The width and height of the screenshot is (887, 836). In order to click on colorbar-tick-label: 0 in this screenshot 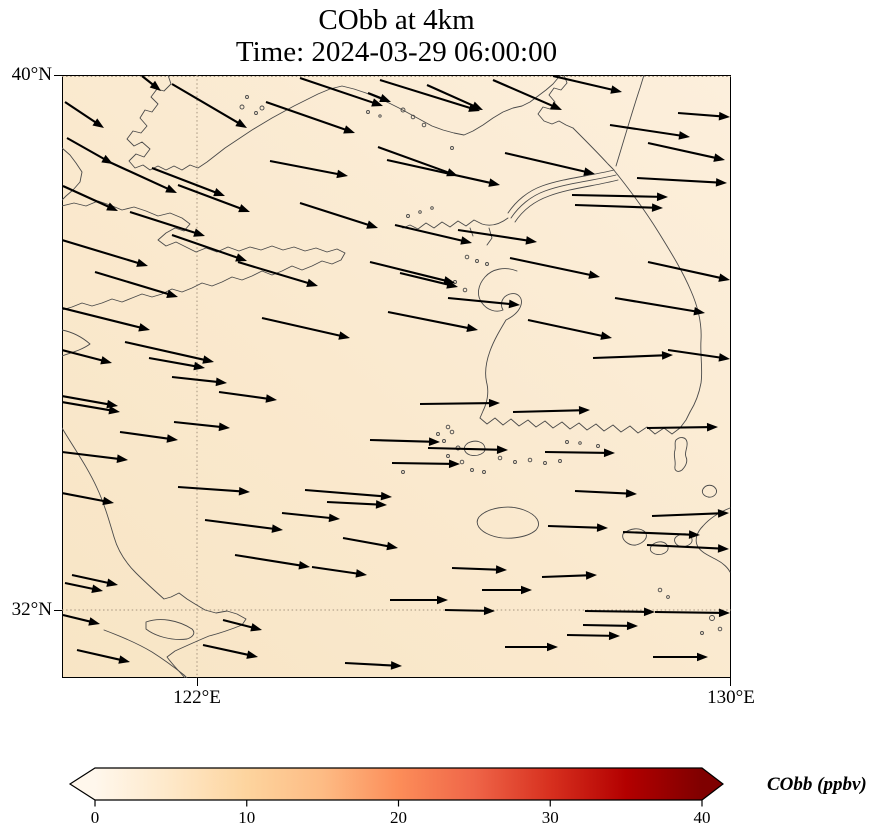, I will do `click(95, 817)`.